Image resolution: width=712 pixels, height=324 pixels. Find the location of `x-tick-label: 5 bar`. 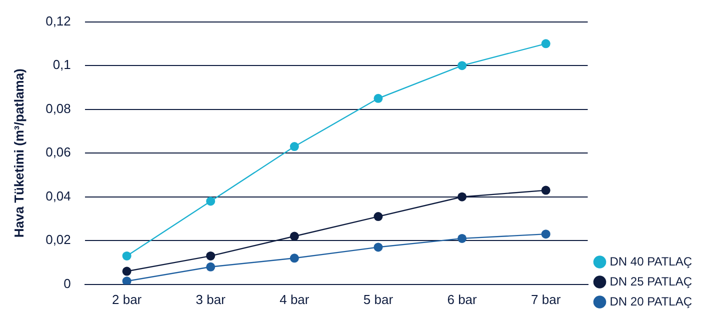

x-tick-label: 5 bar is located at coordinates (378, 299).